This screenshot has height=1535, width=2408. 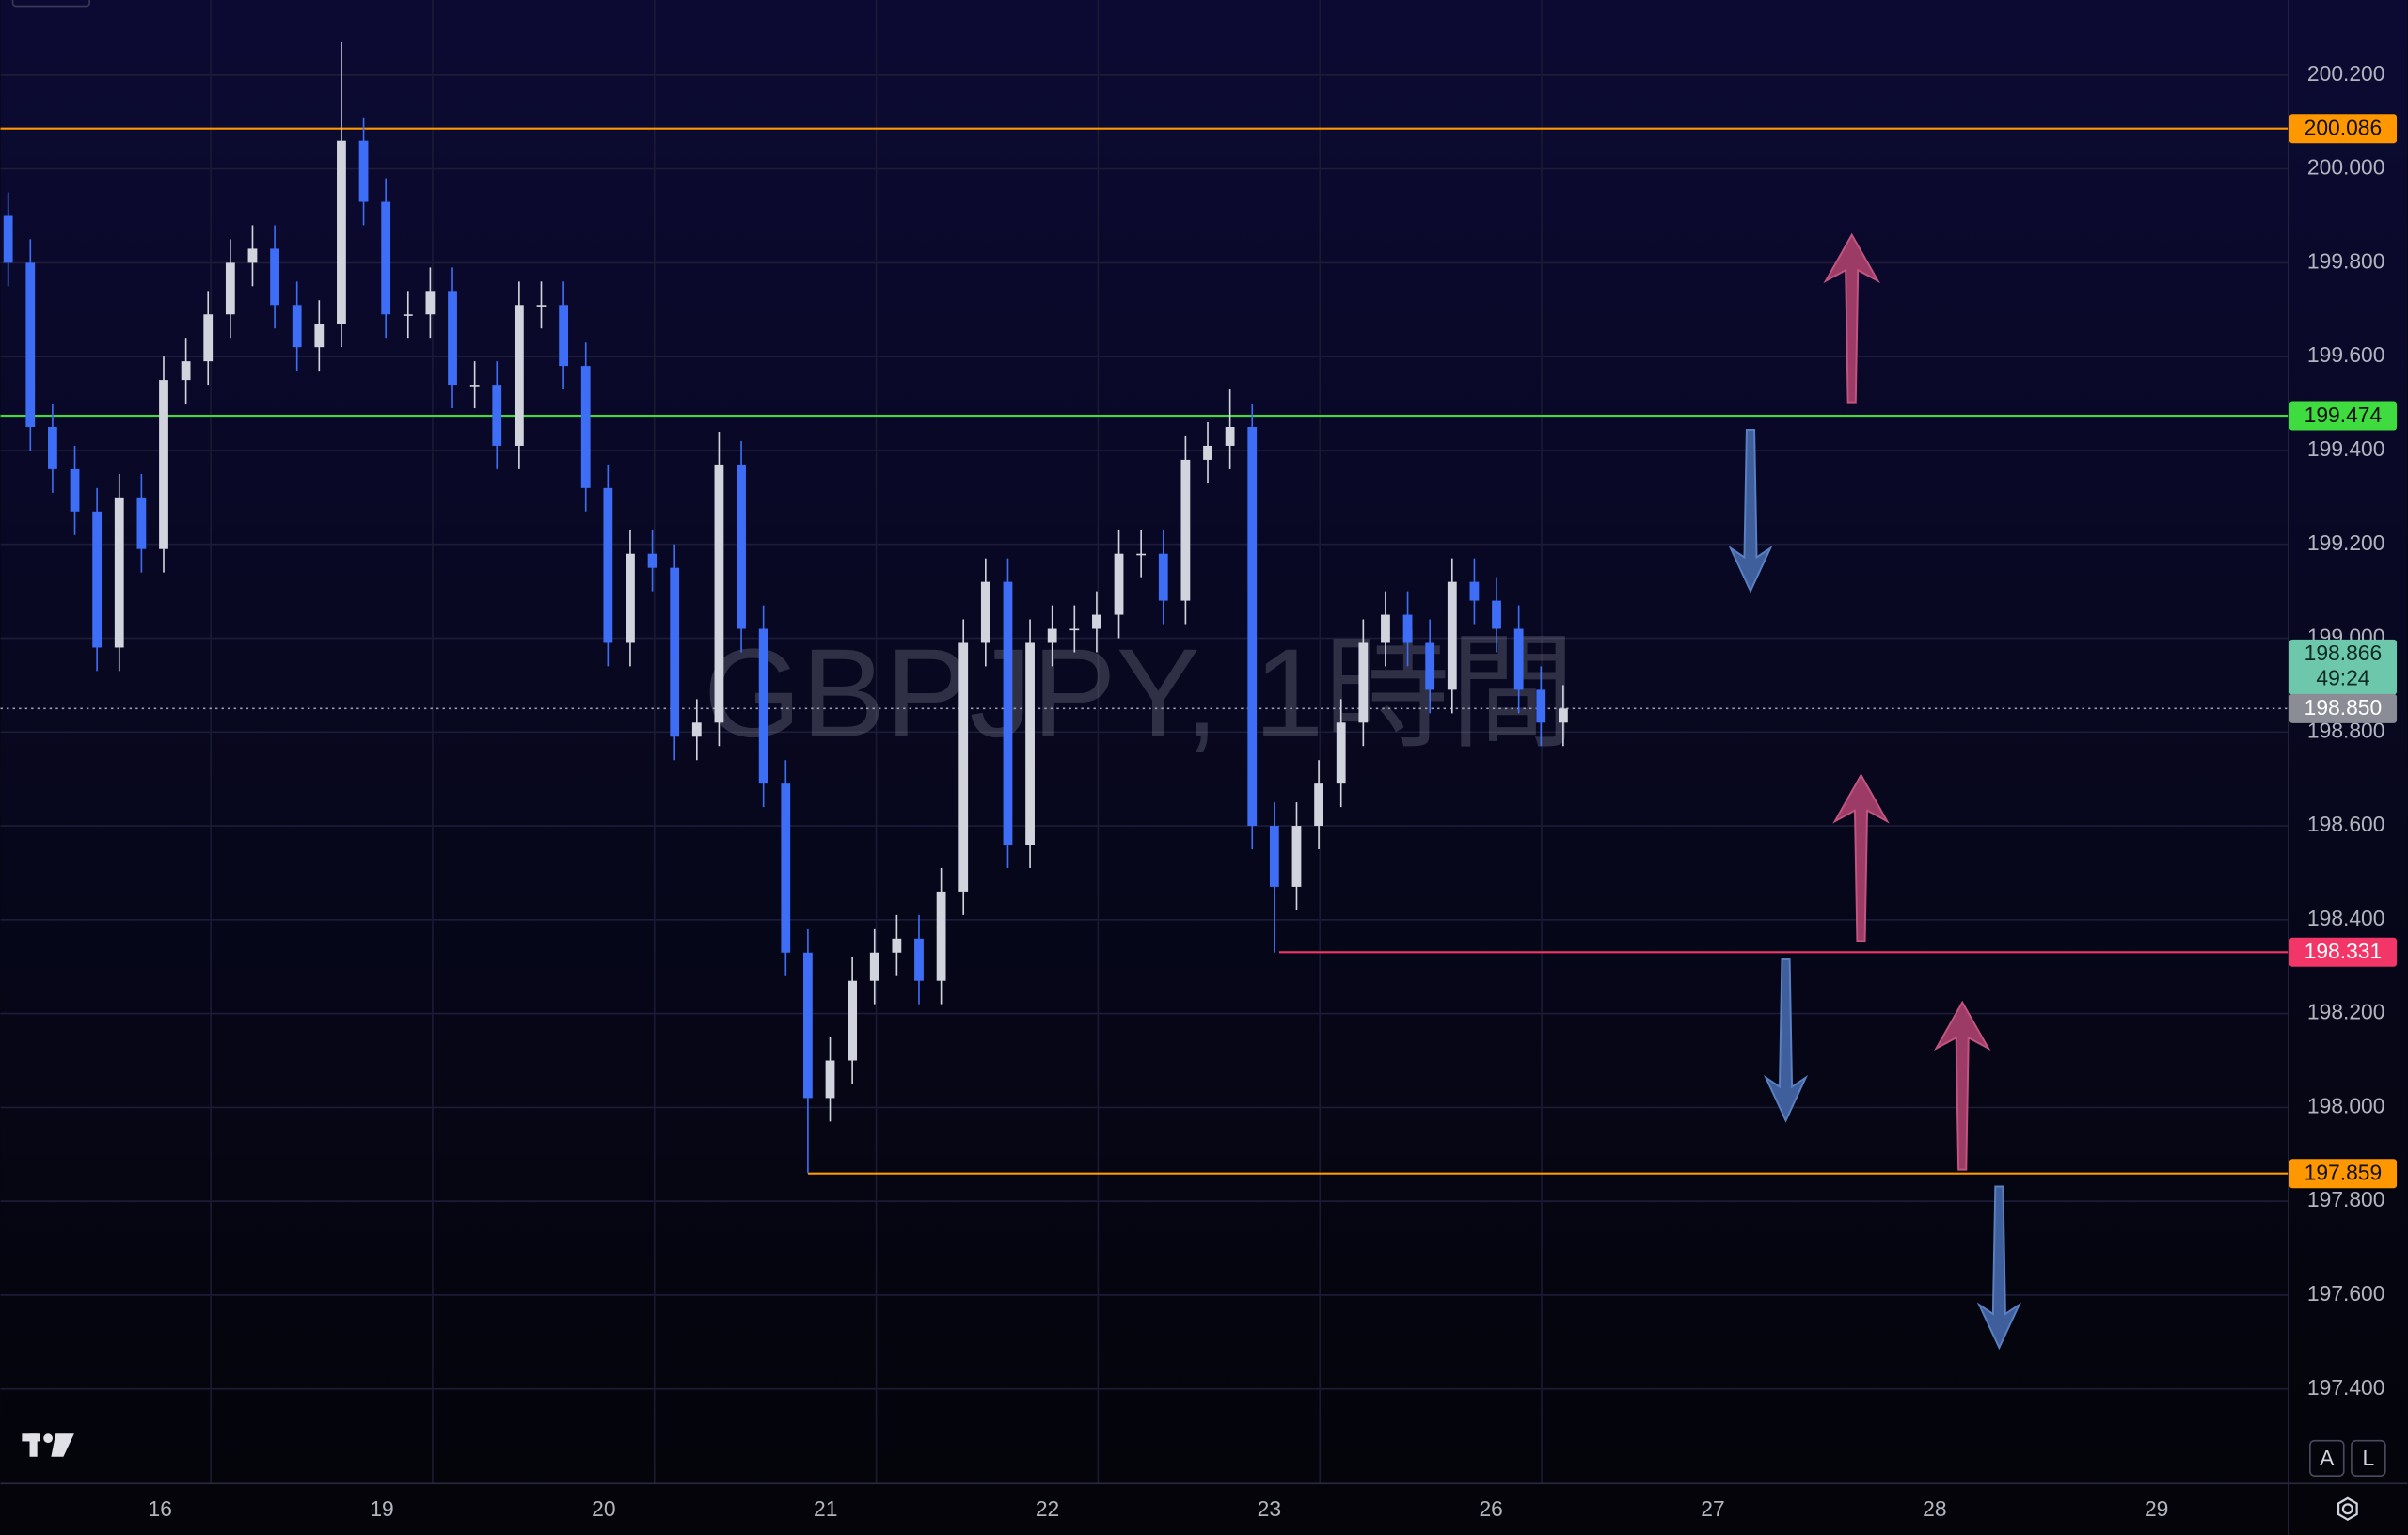 I want to click on y-tick-label: 199.800, so click(x=2346, y=260).